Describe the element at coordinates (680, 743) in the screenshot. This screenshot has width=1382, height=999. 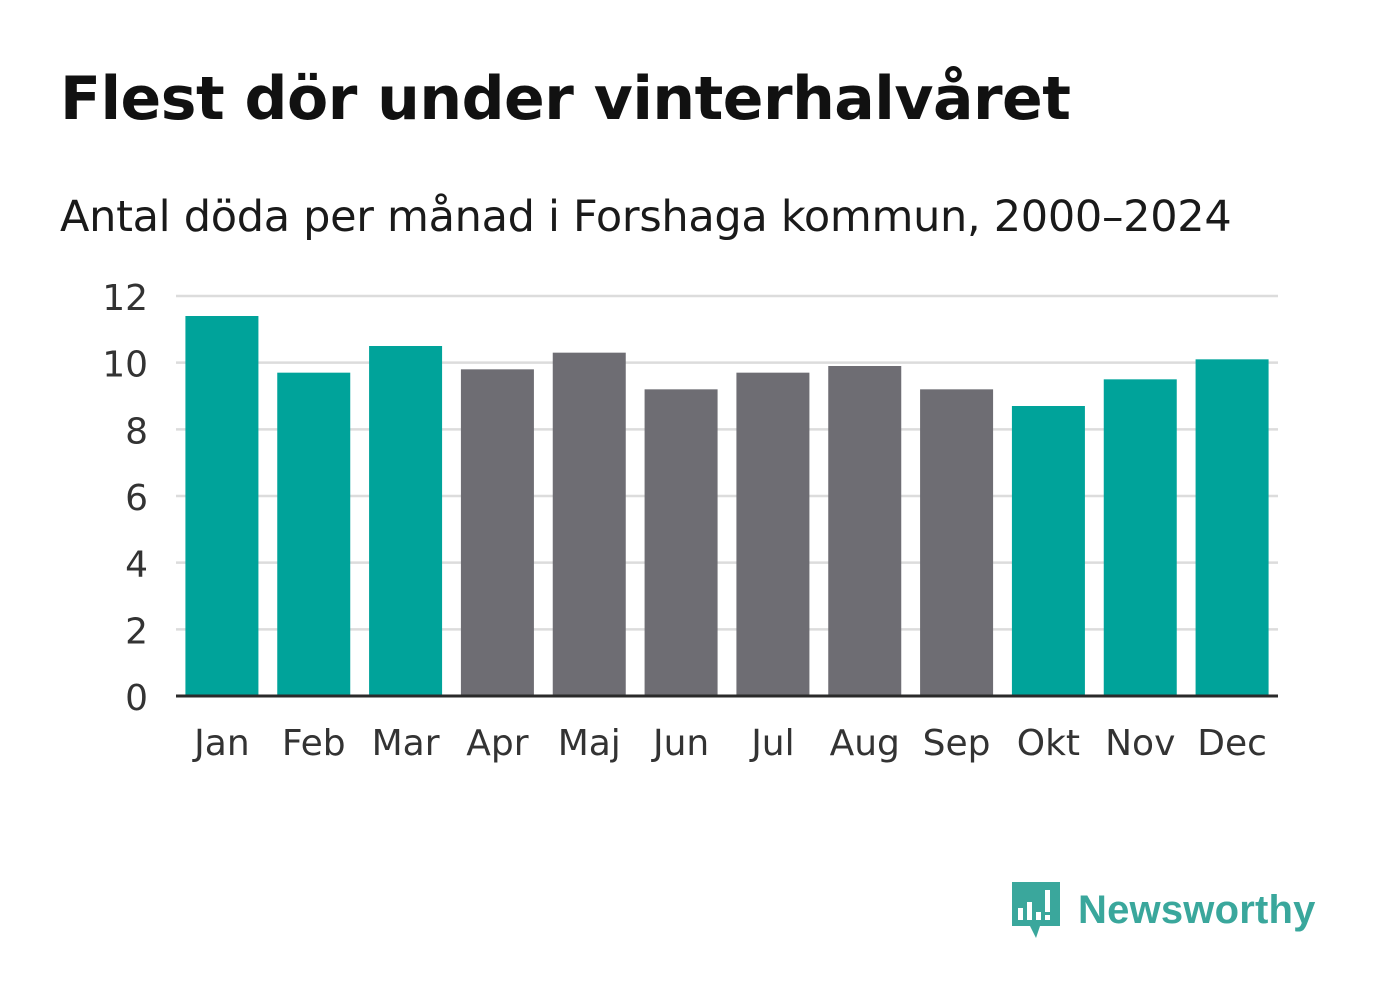
I see `x-tick-label: Jun` at that location.